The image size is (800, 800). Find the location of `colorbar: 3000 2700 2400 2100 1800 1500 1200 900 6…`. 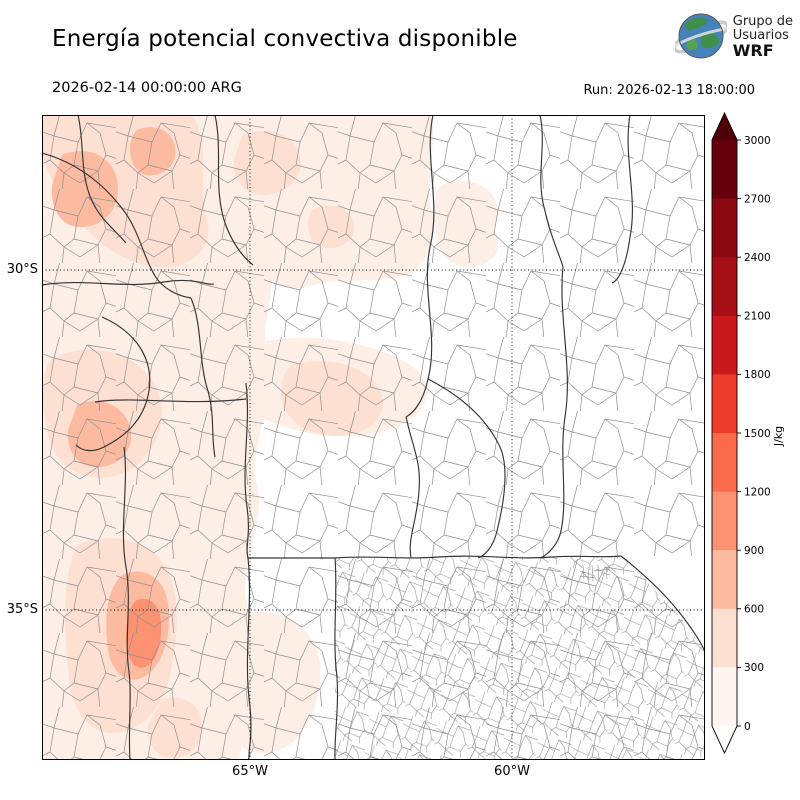

colorbar: 3000 2700 2400 2100 1800 1500 1200 900 6… is located at coordinates (754, 444).